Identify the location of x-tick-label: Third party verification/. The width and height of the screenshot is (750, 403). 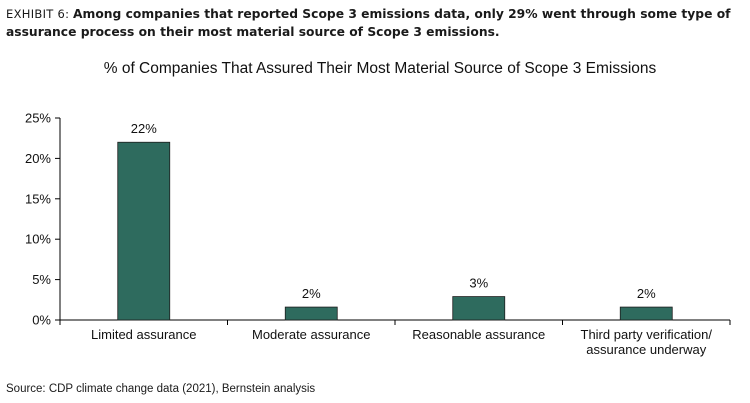
(647, 334).